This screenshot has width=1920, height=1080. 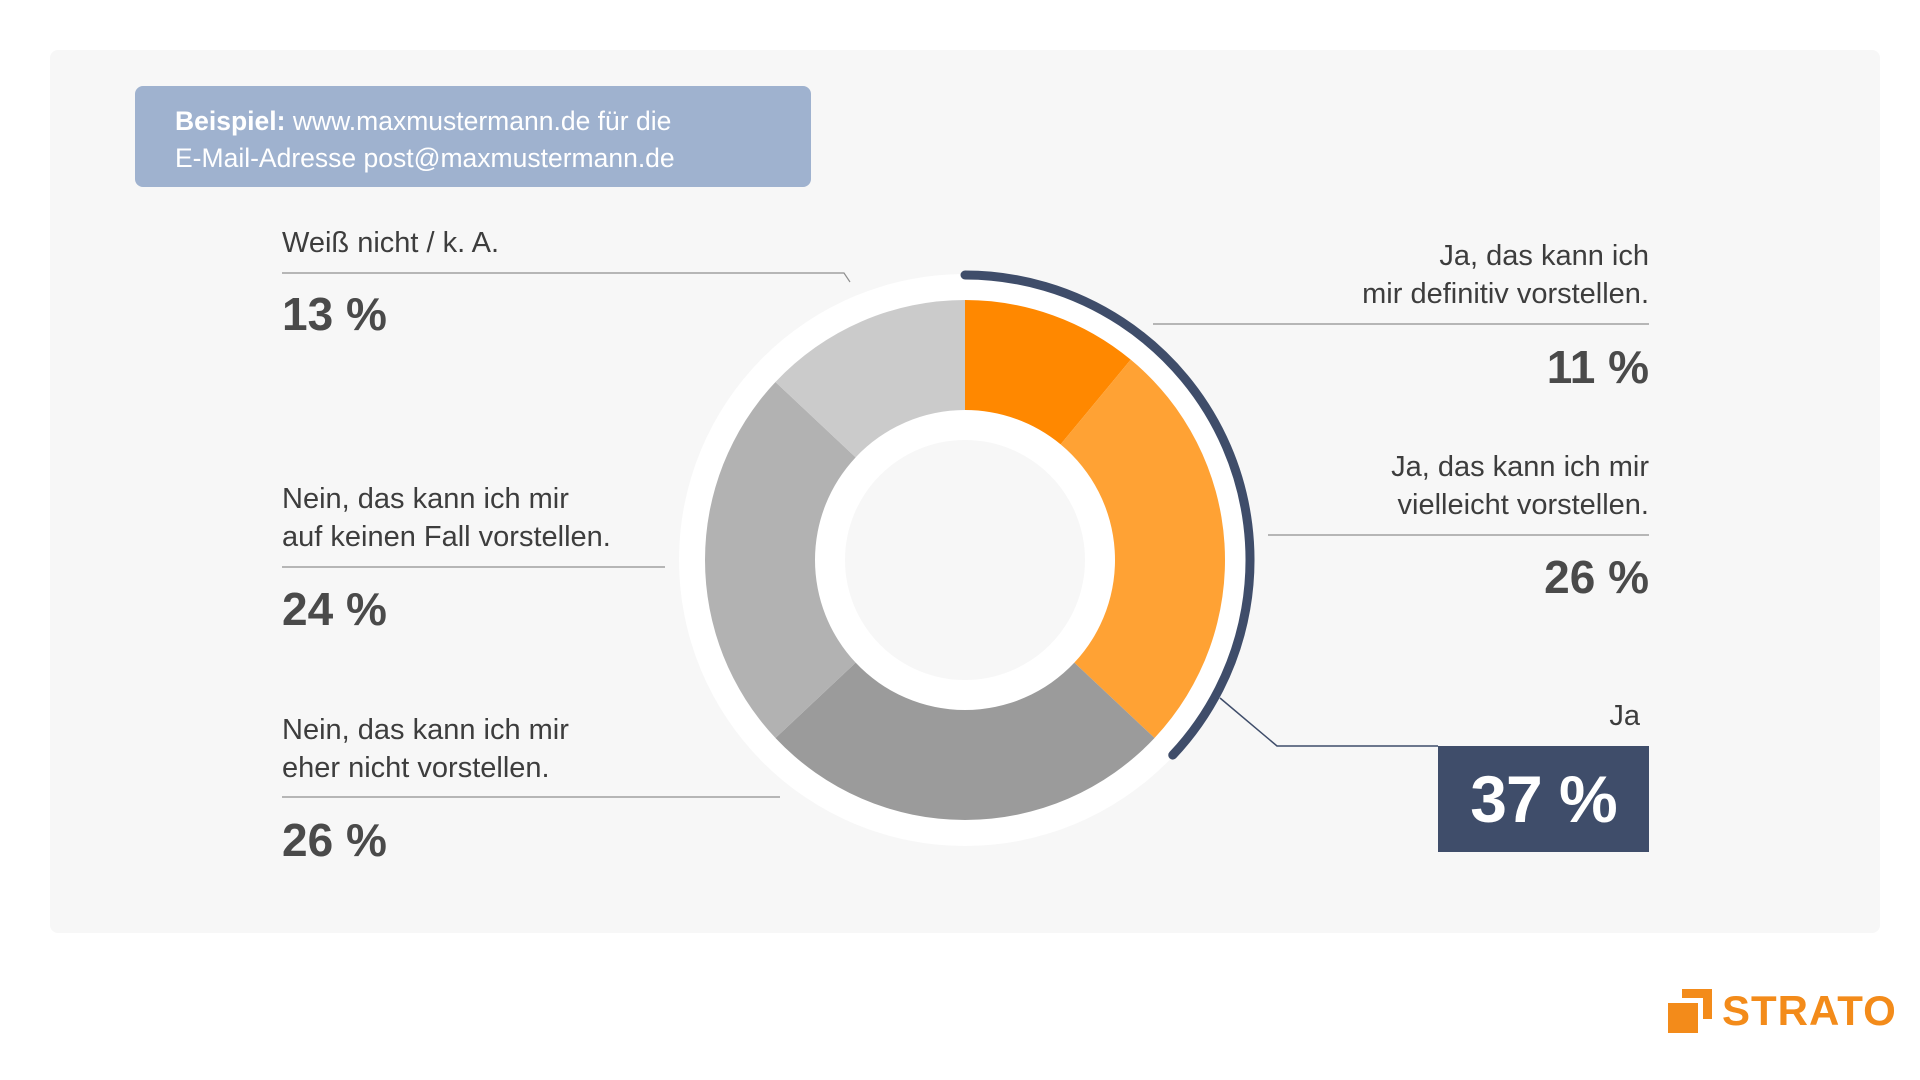 What do you see at coordinates (1596, 577) in the screenshot?
I see `value-vielleicht: 26 %` at bounding box center [1596, 577].